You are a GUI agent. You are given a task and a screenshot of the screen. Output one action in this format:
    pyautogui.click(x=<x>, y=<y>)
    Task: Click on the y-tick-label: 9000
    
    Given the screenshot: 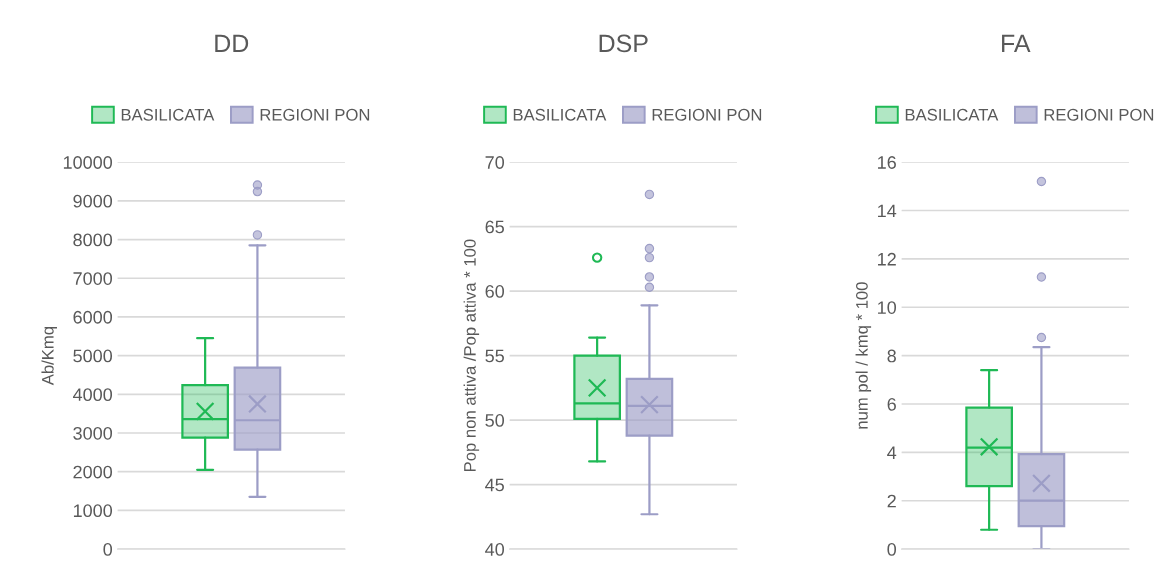 What is the action you would take?
    pyautogui.click(x=93, y=201)
    